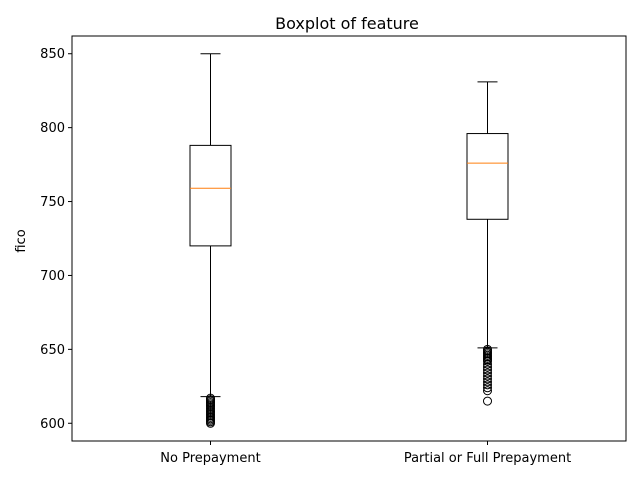 Image resolution: width=640 pixels, height=480 pixels. Describe the element at coordinates (52, 424) in the screenshot. I see `y-tick-label: 600` at that location.